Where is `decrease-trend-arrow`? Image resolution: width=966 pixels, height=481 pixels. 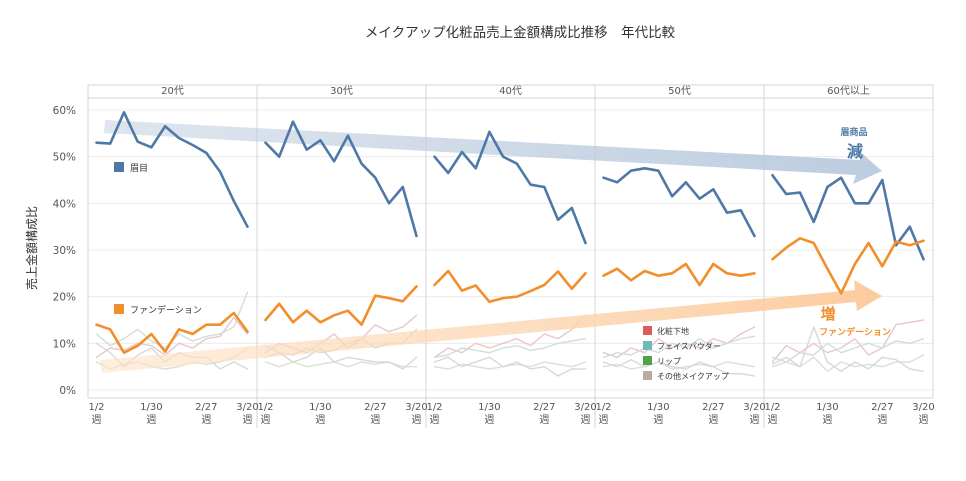 decrease-trend-arrow is located at coordinates (493, 152).